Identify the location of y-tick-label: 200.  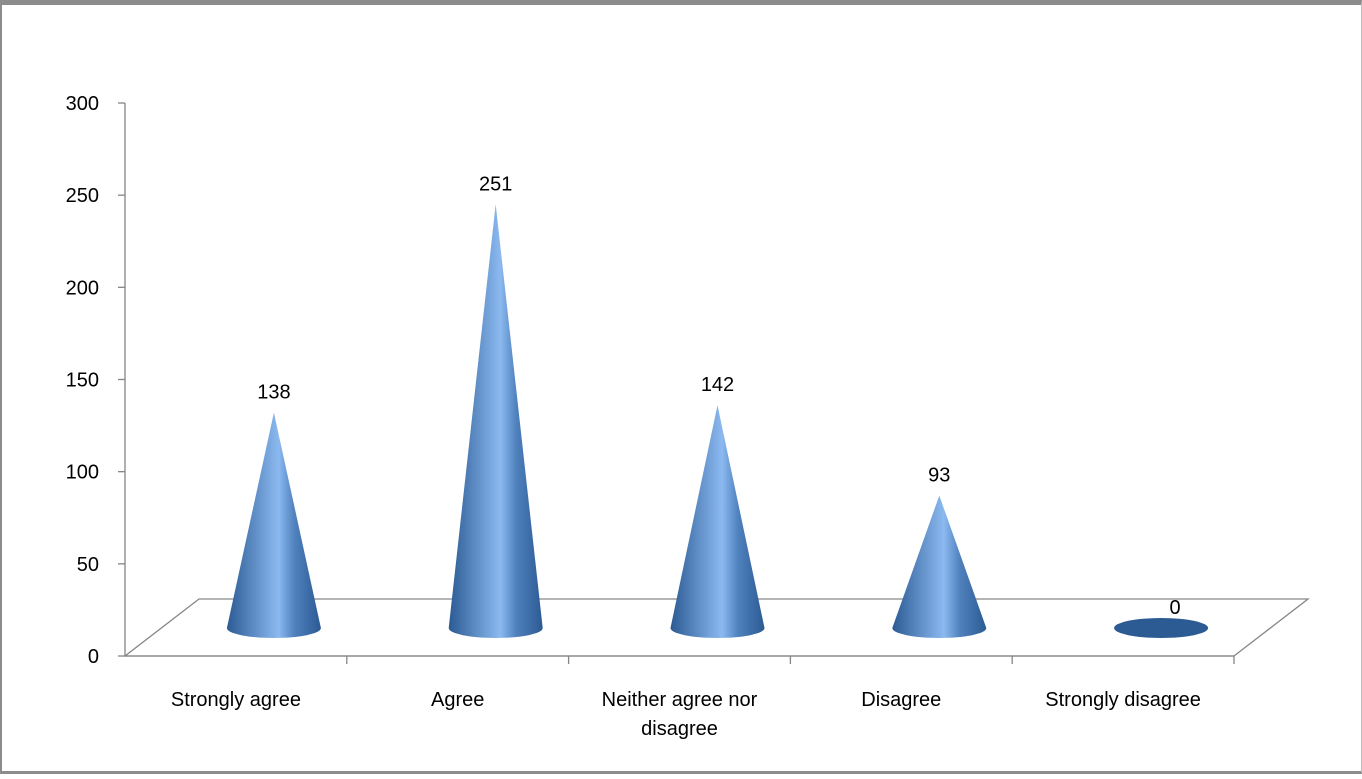
(82, 288).